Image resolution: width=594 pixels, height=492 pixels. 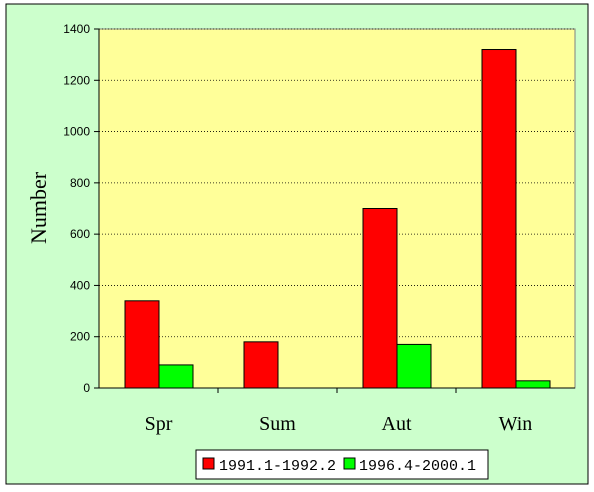 I want to click on y-tick-label: 800, so click(x=80, y=183).